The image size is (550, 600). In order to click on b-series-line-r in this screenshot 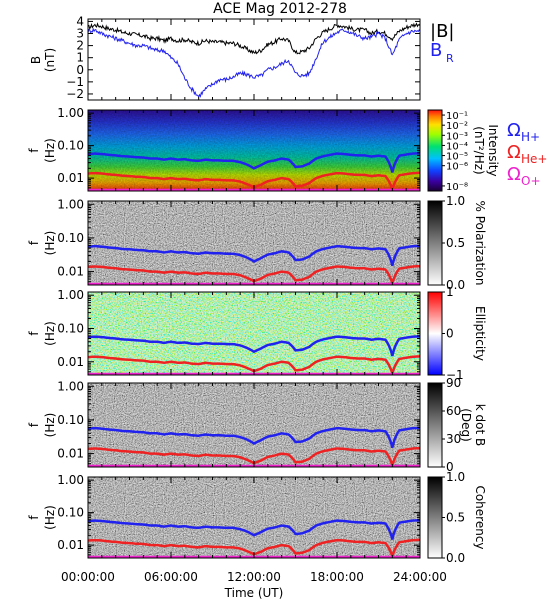, I will do `click(254, 63)`.